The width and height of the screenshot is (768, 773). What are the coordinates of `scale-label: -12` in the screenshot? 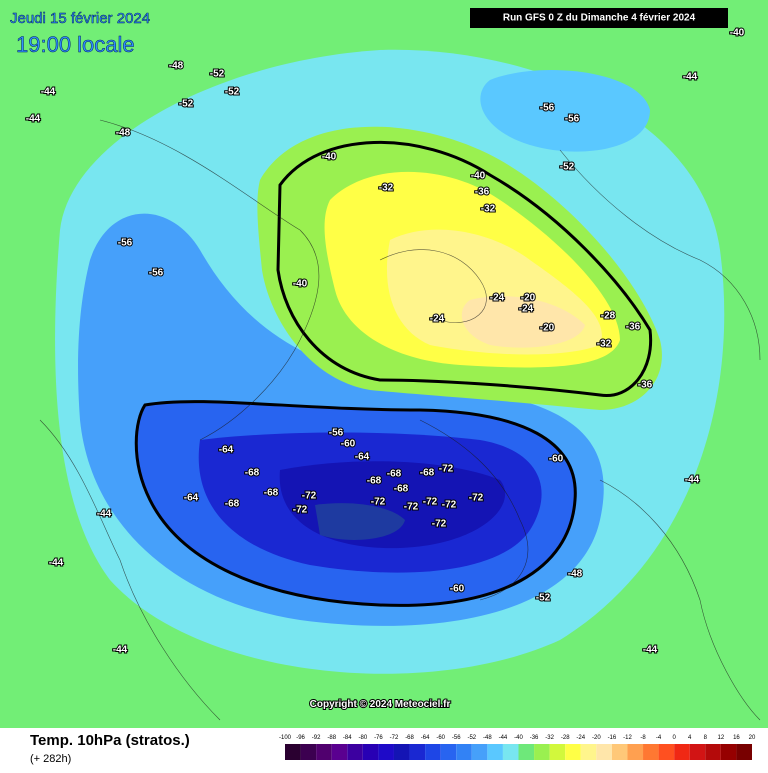 It's located at (627, 738).